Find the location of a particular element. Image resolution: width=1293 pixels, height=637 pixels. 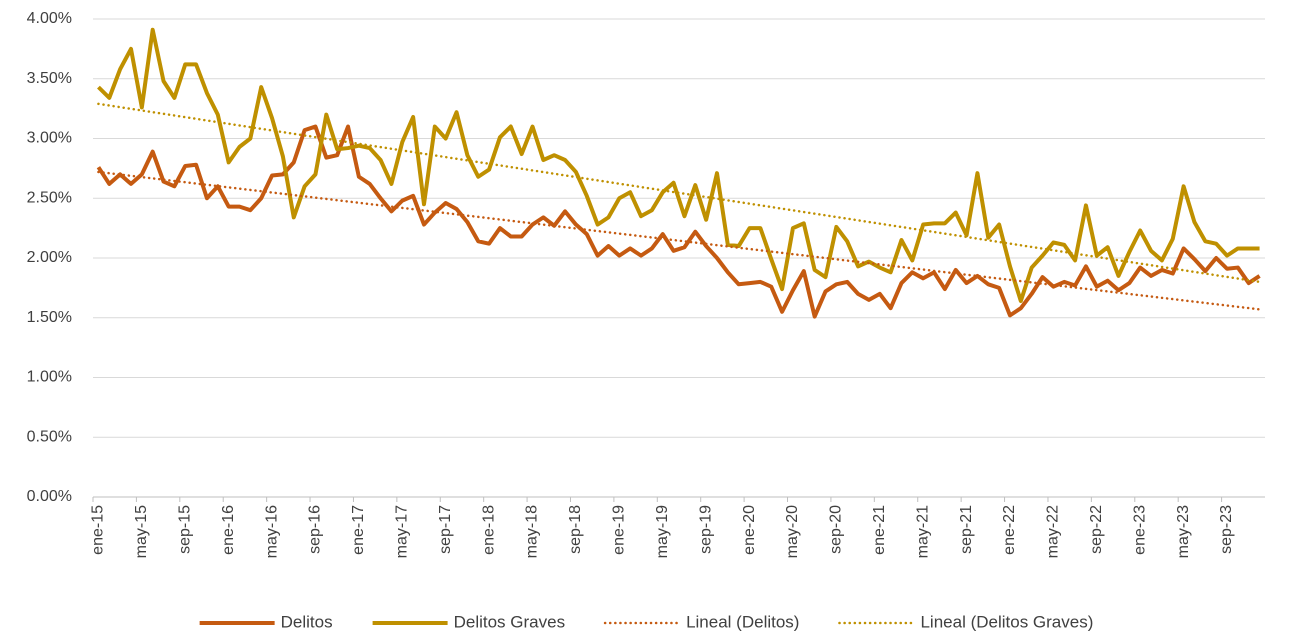

x-tick-label: may-17 is located at coordinates (401, 531).